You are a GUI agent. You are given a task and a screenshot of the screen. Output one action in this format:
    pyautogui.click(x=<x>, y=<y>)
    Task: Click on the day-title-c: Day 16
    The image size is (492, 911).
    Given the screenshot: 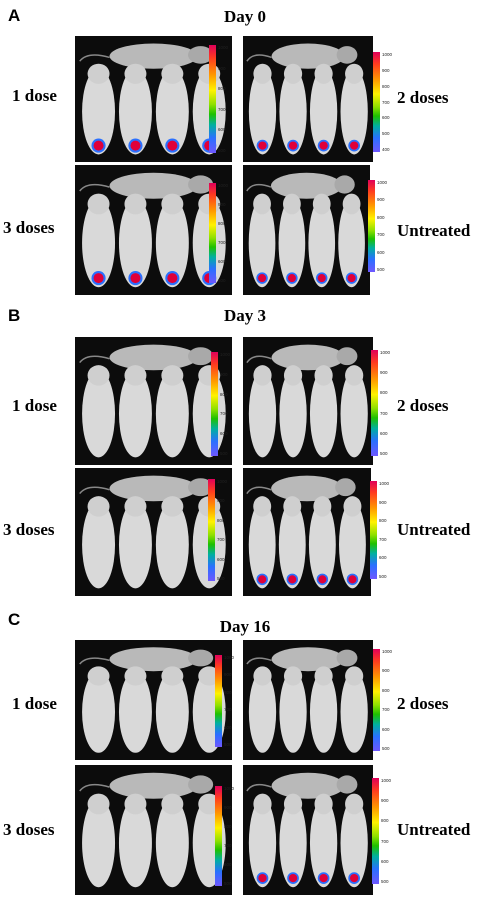 What is the action you would take?
    pyautogui.click(x=245, y=626)
    